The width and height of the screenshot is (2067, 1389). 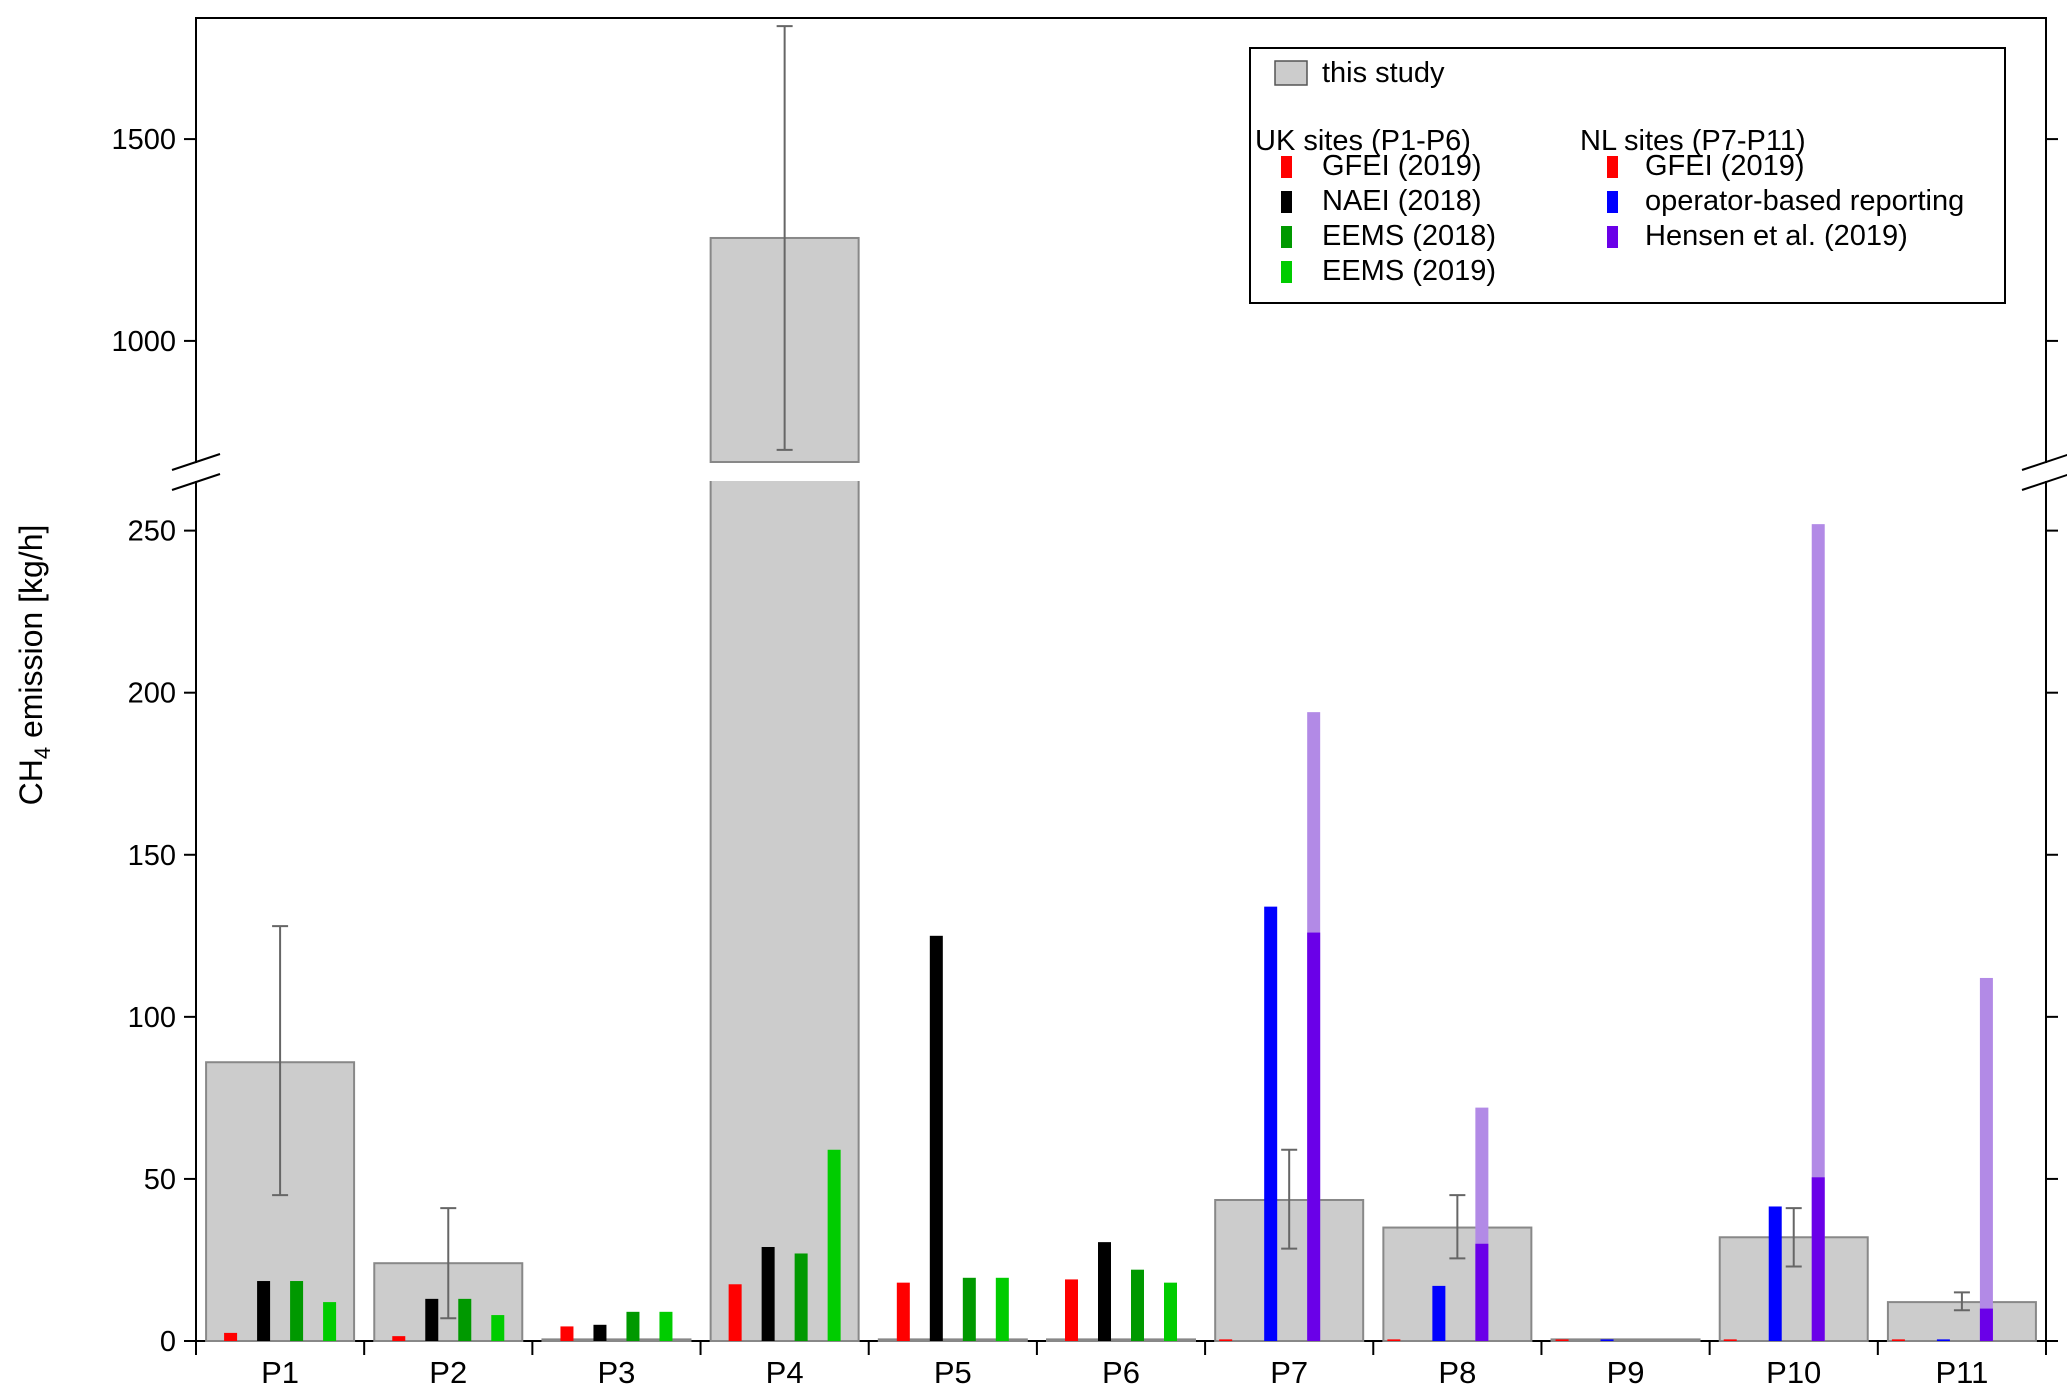 What do you see at coordinates (280, 1061) in the screenshot?
I see `error-bar-P1` at bounding box center [280, 1061].